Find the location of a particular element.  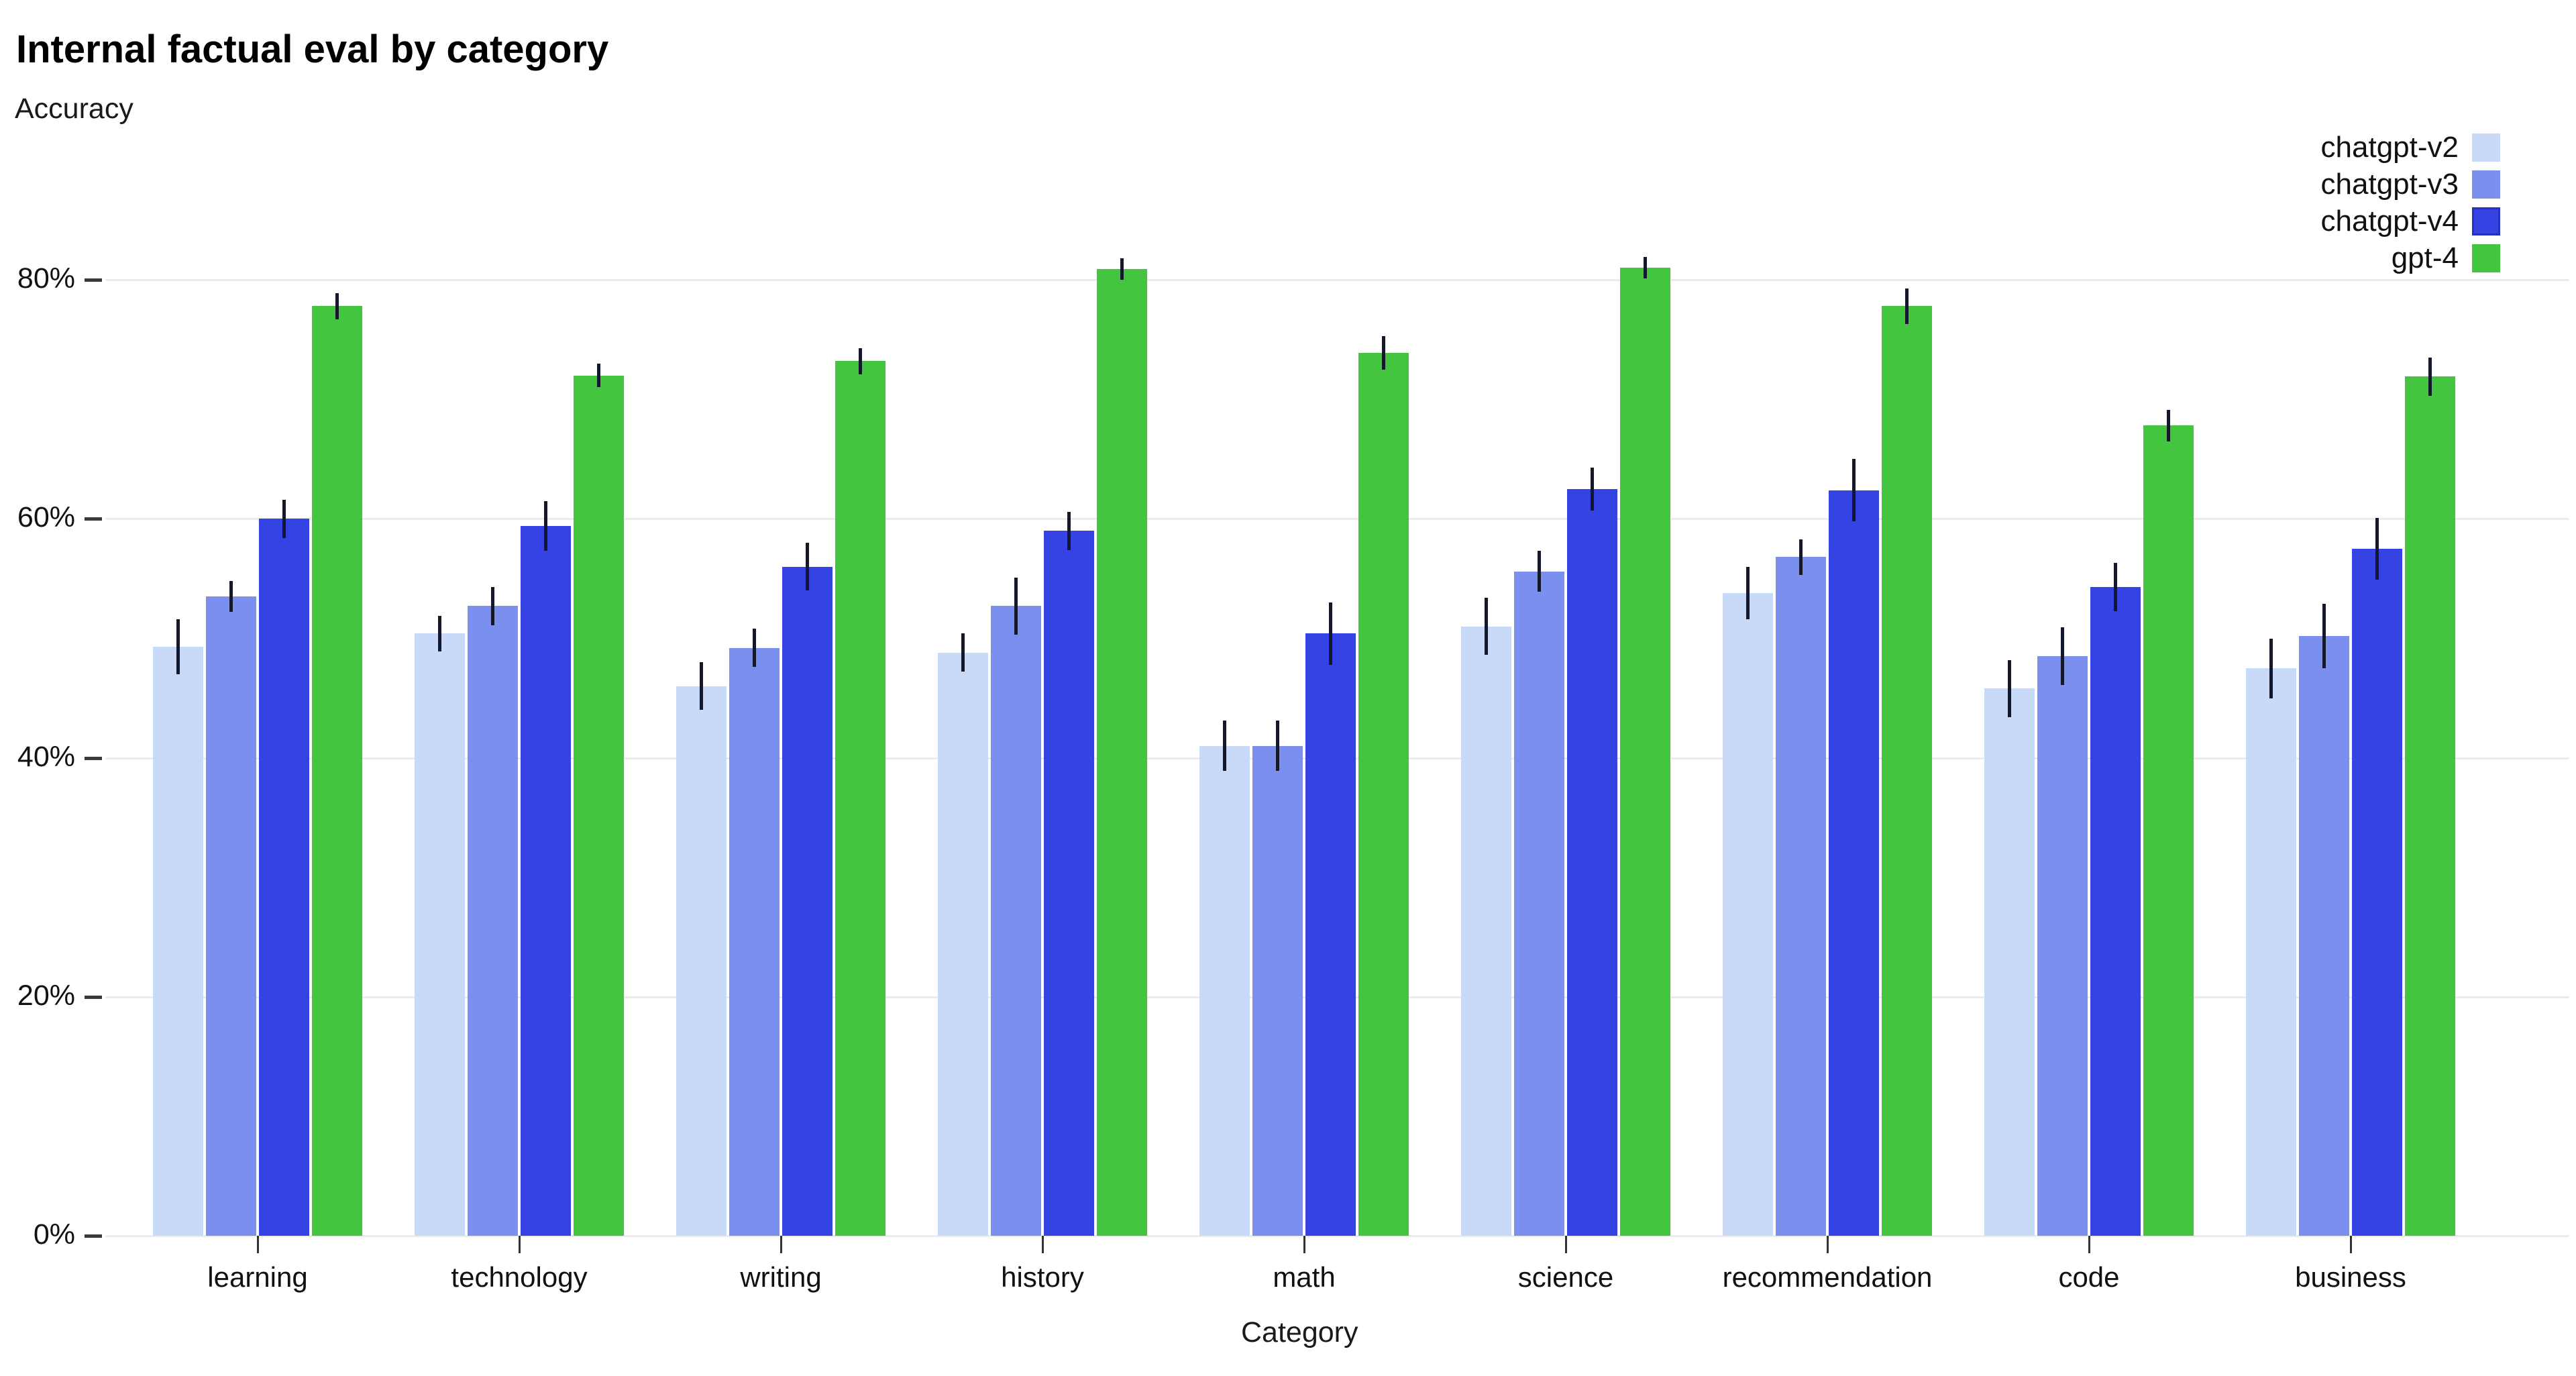

error-bar-recommendation-chatgpt-v4 is located at coordinates (1854, 490).